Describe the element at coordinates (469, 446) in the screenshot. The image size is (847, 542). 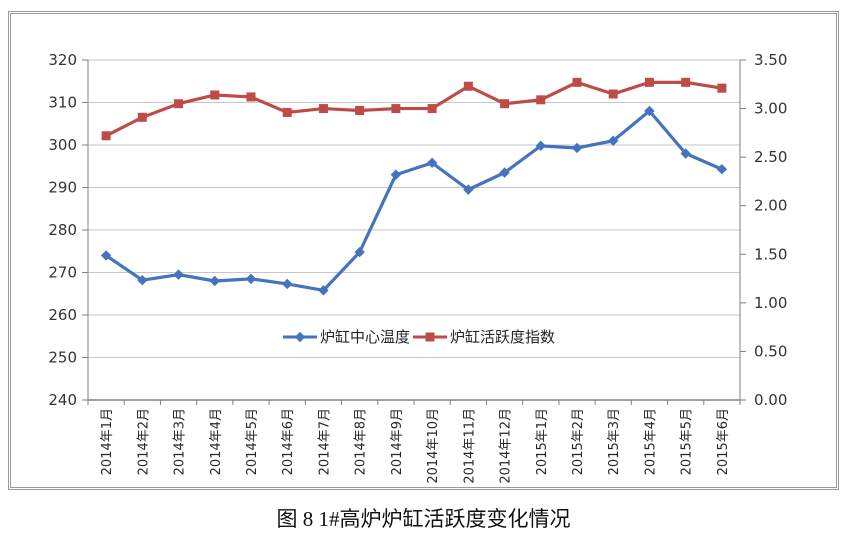
I see `x-axis-label: 2014年11月` at that location.